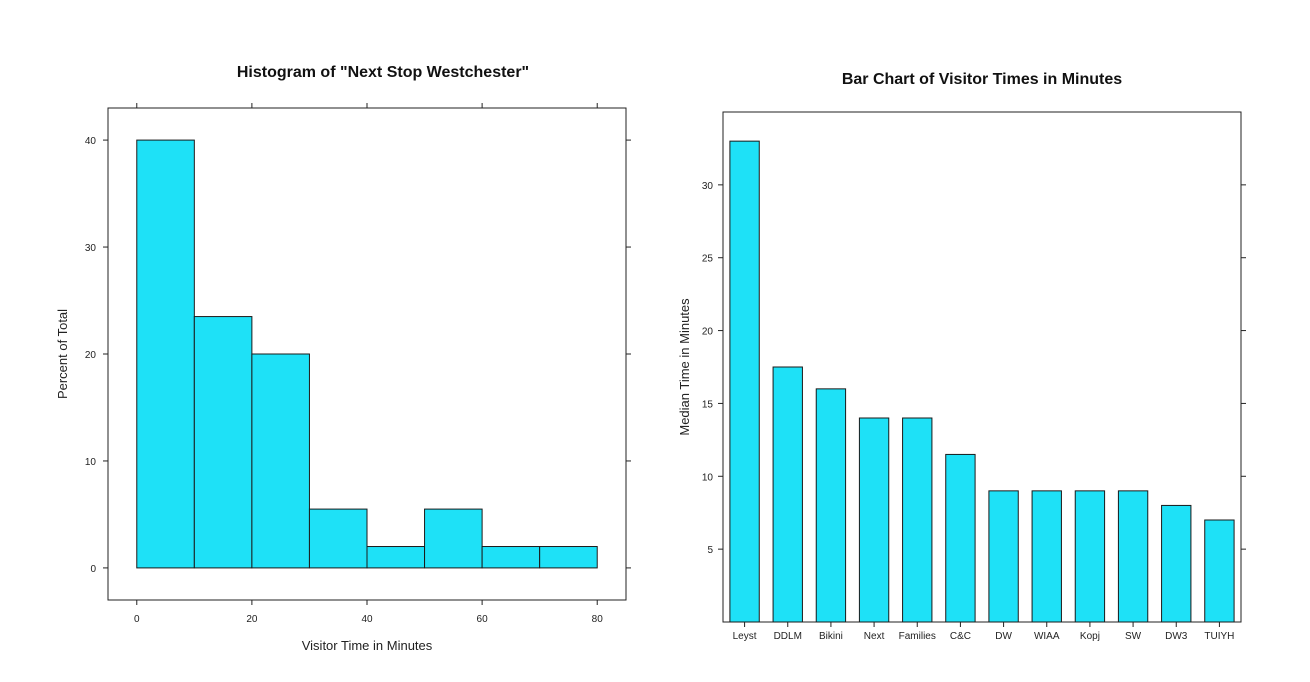  I want to click on histogram-y-tick-label: 0, so click(93, 569).